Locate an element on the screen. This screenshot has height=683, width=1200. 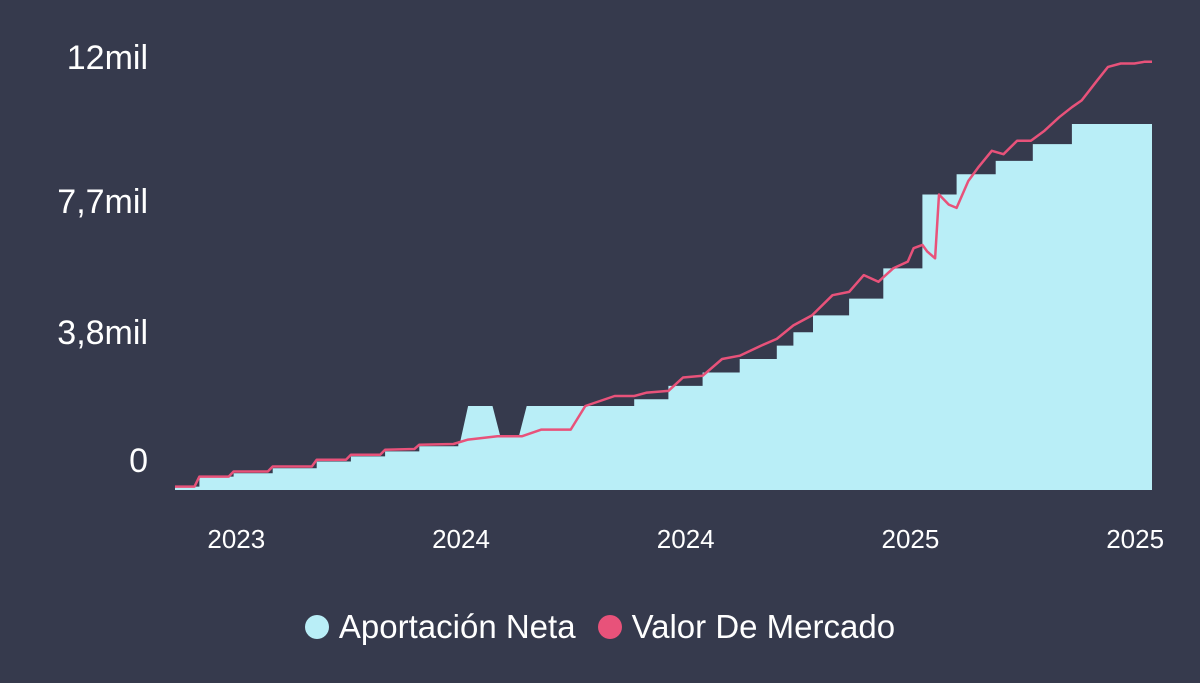
legend-label-market: Valor De Mercado is located at coordinates (763, 626).